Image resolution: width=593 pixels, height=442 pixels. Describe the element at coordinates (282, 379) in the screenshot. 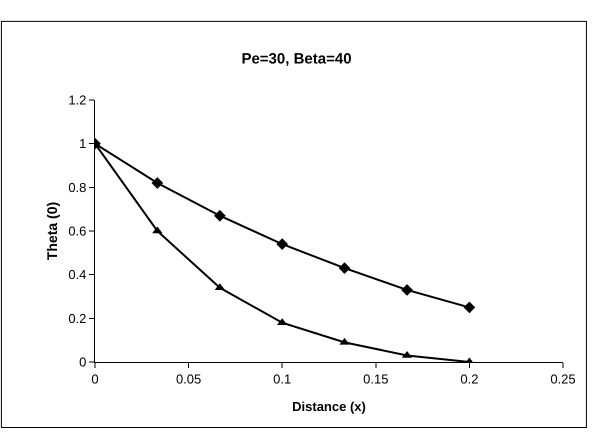

I see `x-tick-label: 0.1` at that location.